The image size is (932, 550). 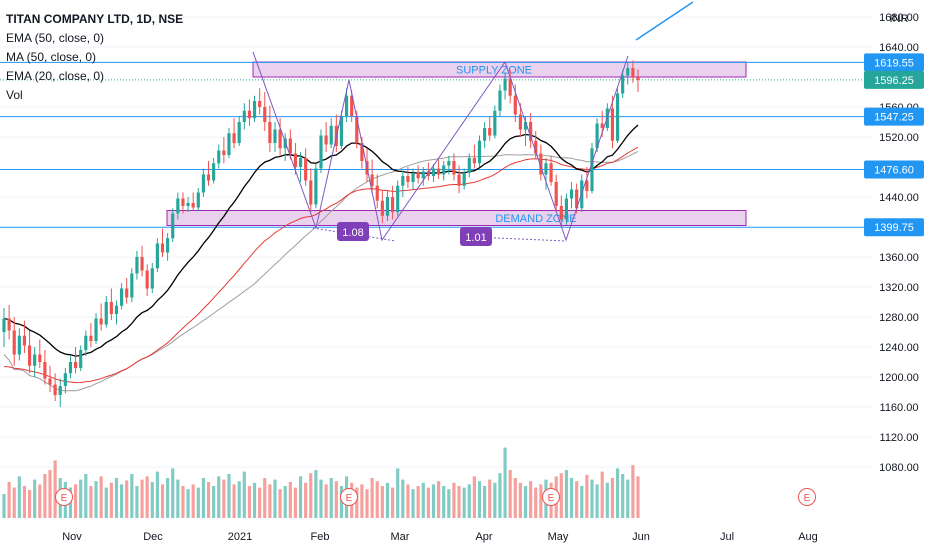 I want to click on price-tag-label: 1619.55, so click(x=894, y=63).